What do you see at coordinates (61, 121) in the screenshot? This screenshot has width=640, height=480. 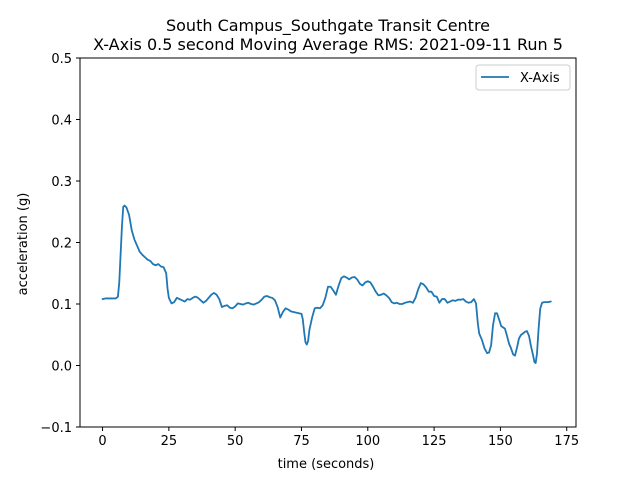 I see `y-tick-label: 0.4` at bounding box center [61, 121].